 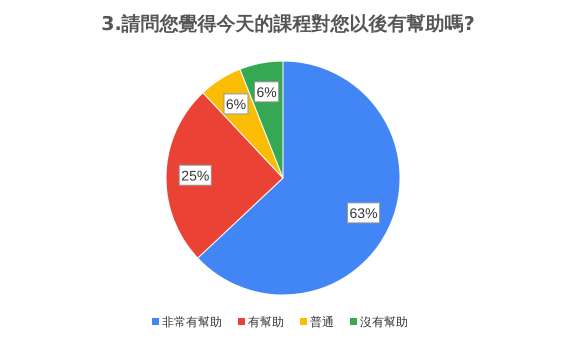 What do you see at coordinates (384, 322) in the screenshot?
I see `legend-label: 沒有幫助` at bounding box center [384, 322].